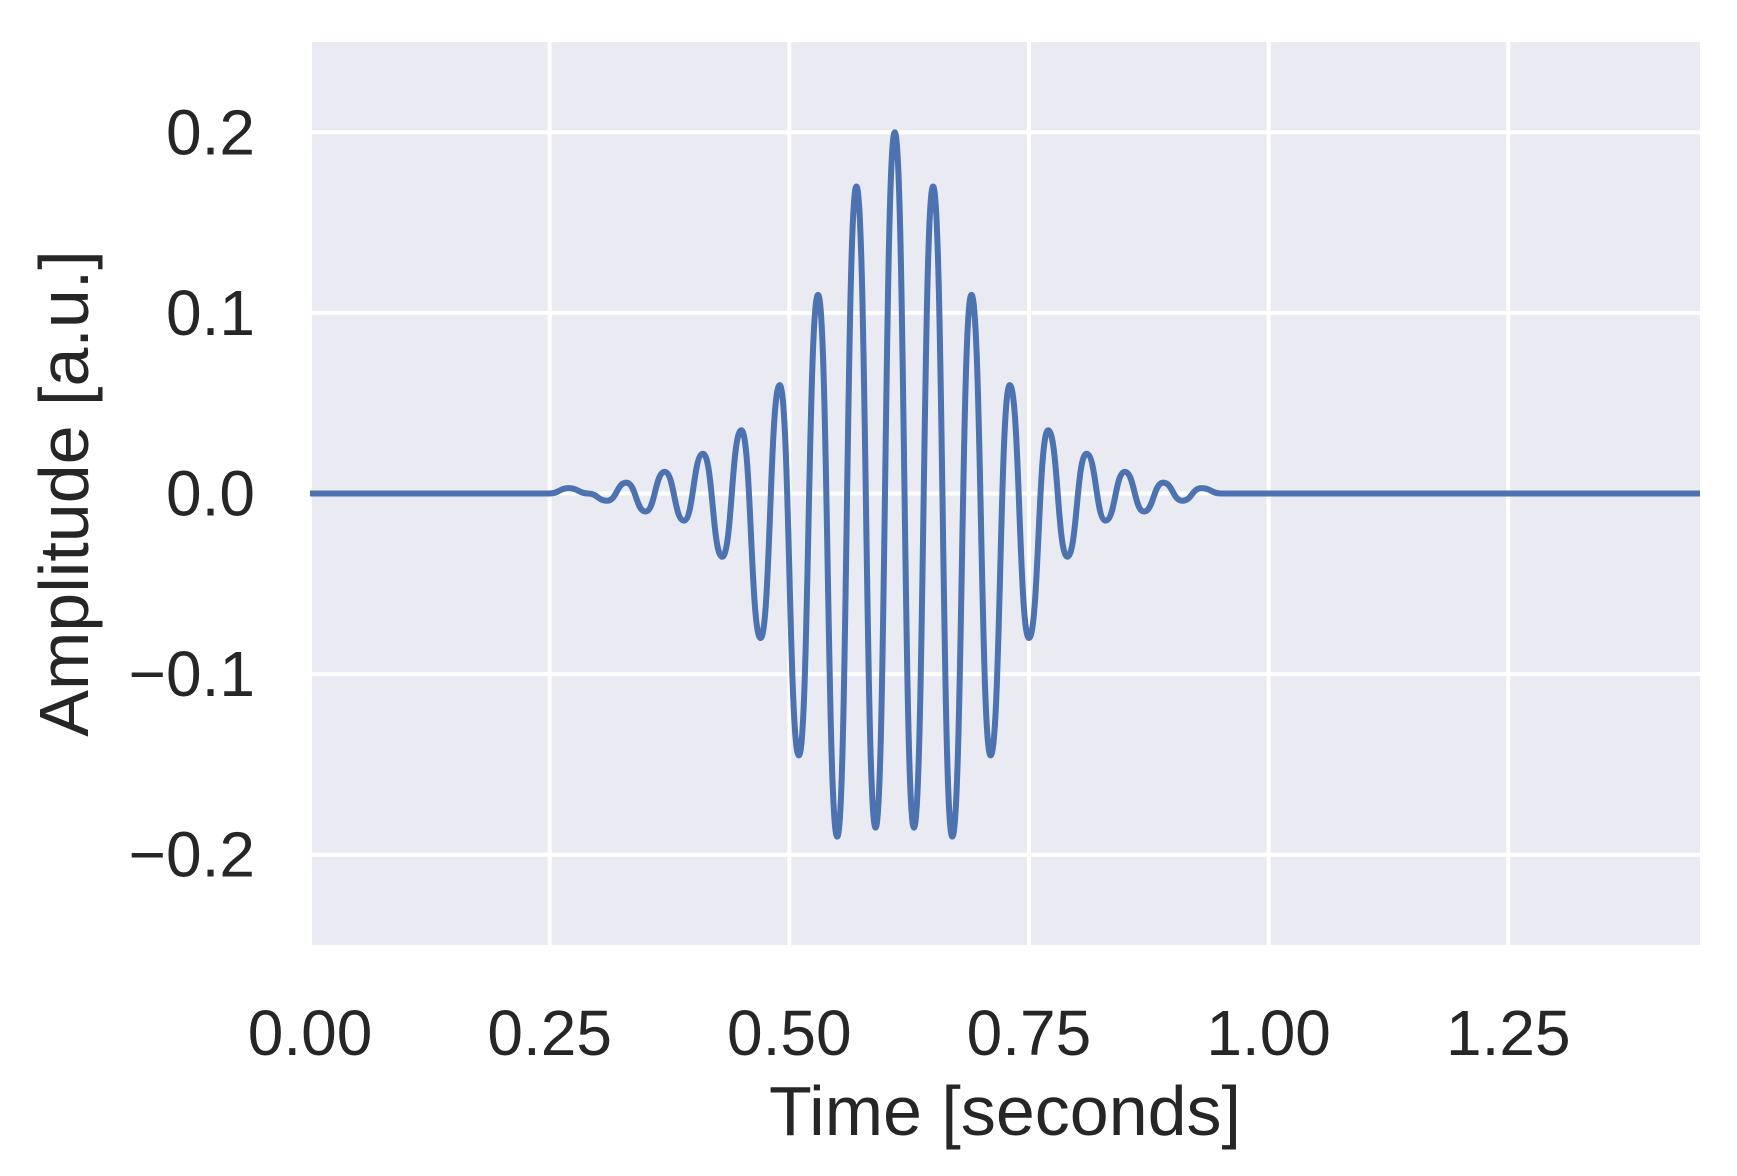 This screenshot has width=1737, height=1176. What do you see at coordinates (1029, 1033) in the screenshot?
I see `x-tick-label: 0.75` at bounding box center [1029, 1033].